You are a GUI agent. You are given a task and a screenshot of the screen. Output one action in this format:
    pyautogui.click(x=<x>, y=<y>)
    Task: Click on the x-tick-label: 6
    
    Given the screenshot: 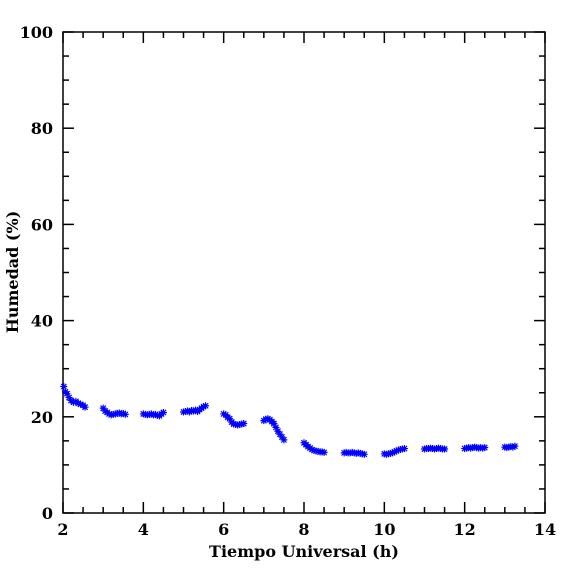 What is the action you would take?
    pyautogui.click(x=223, y=529)
    